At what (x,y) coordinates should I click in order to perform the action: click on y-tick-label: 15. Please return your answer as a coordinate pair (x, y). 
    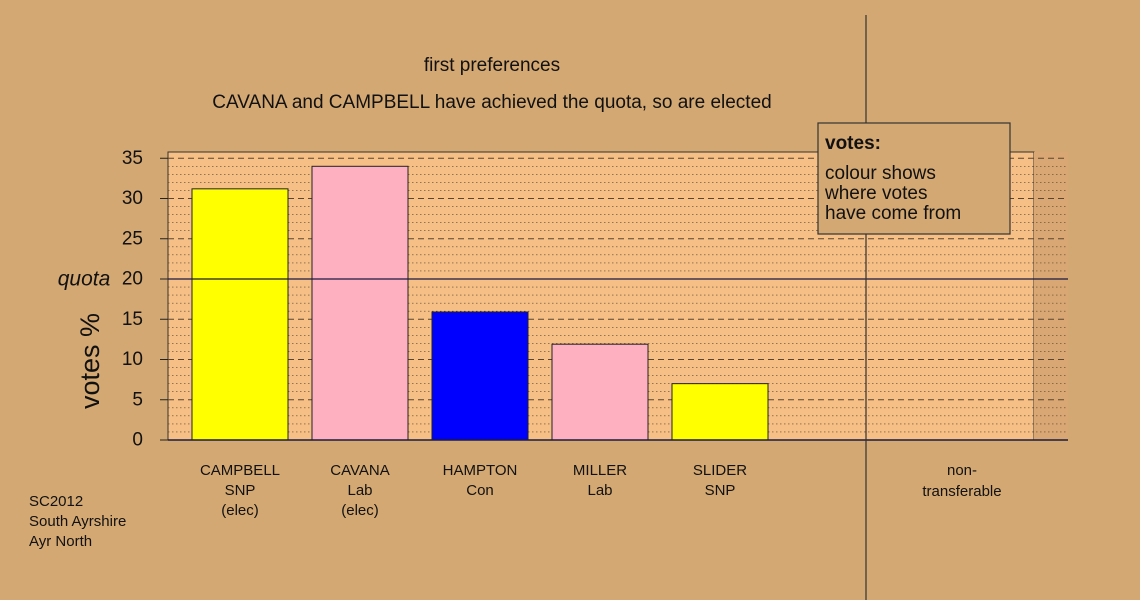
    Looking at the image, I should click on (132, 319).